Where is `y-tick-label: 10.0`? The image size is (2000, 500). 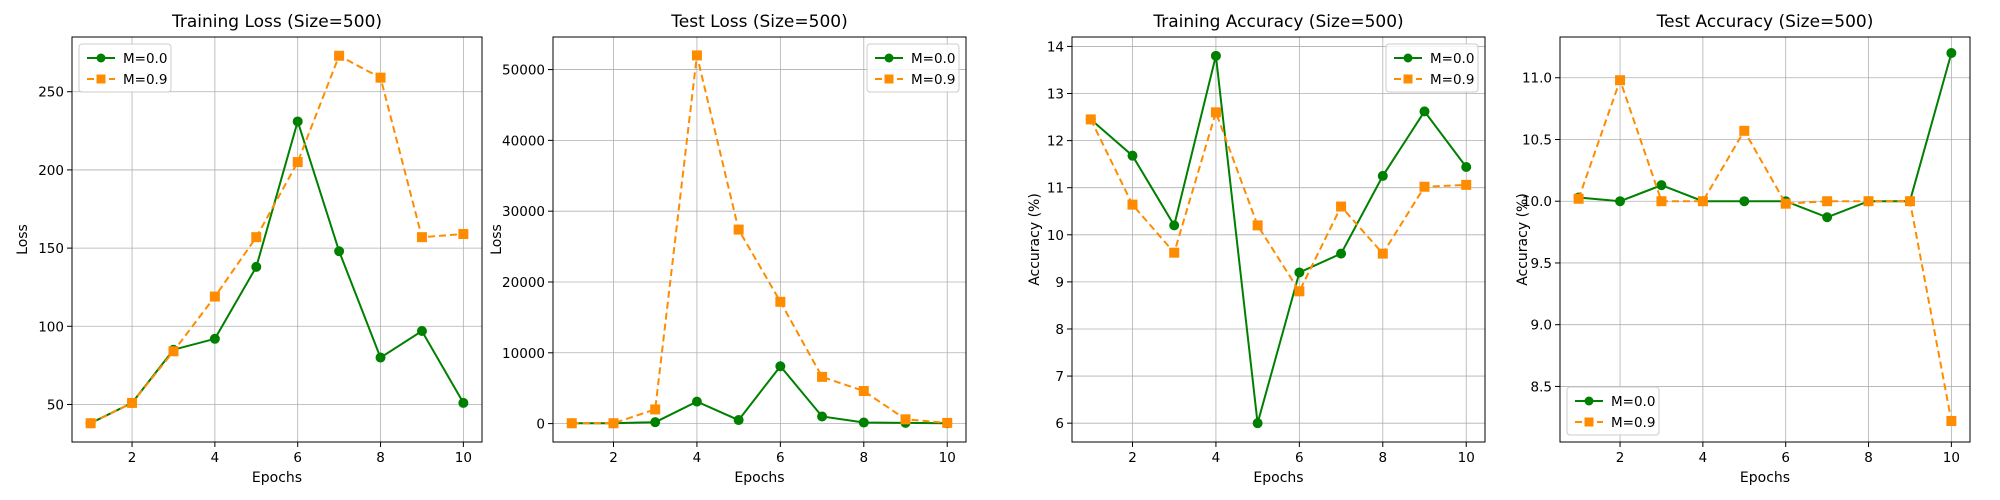 y-tick-label: 10.0 is located at coordinates (1537, 202).